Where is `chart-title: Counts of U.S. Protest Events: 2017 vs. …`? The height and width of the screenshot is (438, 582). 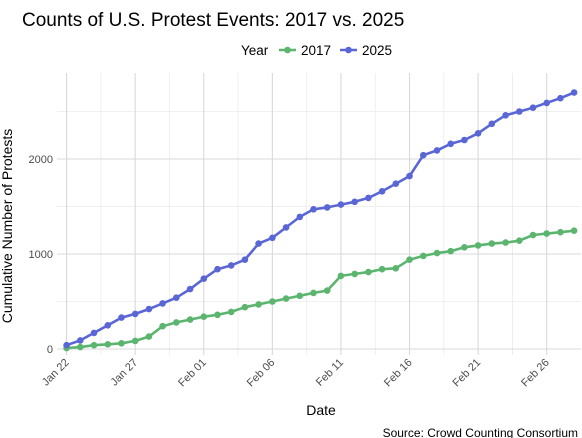
chart-title: Counts of U.S. Protest Events: 2017 vs. … is located at coordinates (213, 20).